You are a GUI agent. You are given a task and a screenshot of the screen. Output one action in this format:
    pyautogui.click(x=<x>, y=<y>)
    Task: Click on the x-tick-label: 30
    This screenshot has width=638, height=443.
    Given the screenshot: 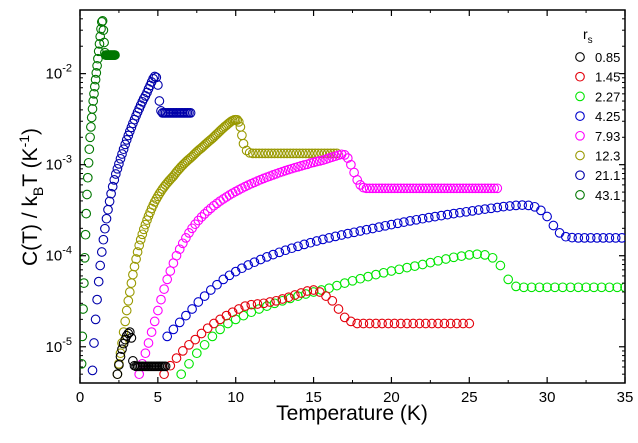 What is the action you would take?
    pyautogui.click(x=547, y=397)
    